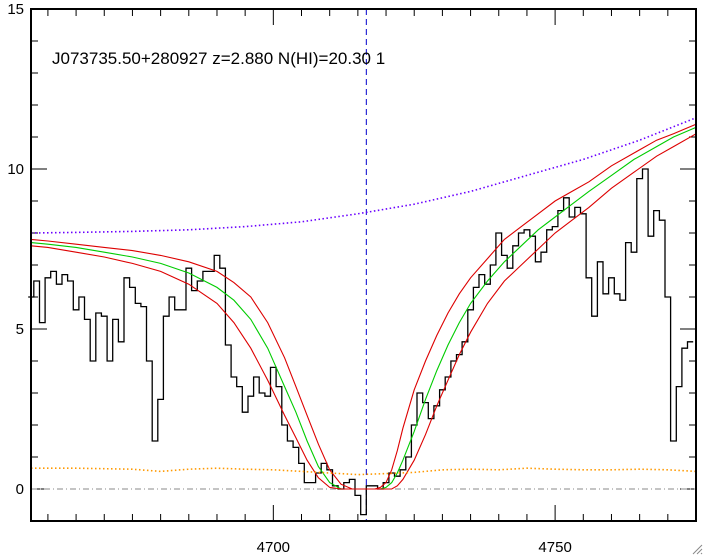  I want to click on y-tick-label: 5, so click(20, 329).